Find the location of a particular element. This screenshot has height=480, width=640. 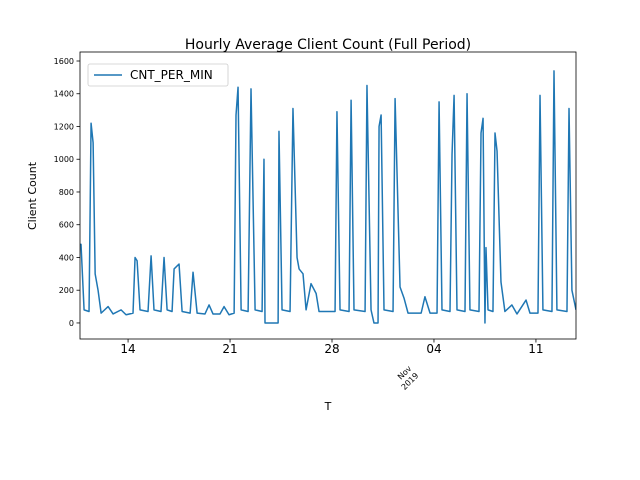

legend-box is located at coordinates (158, 75).